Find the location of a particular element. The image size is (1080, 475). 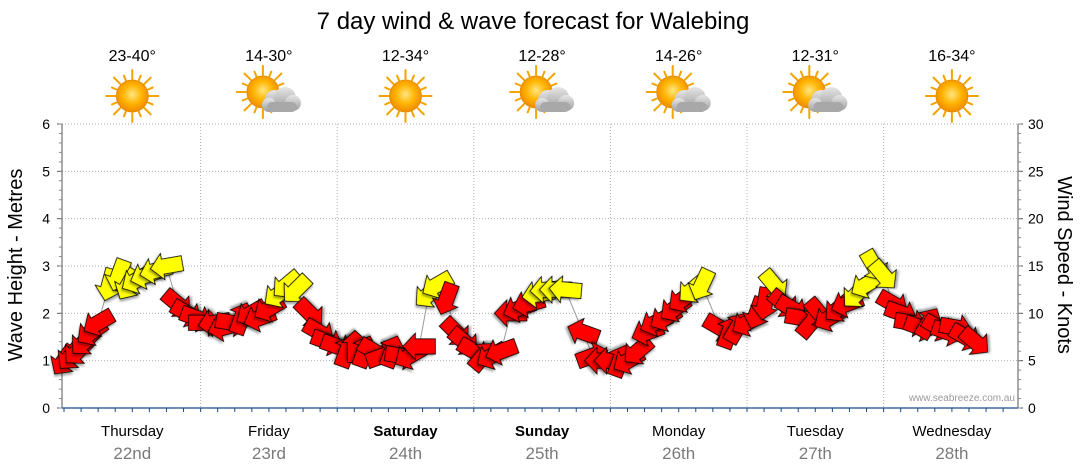

y-left-tick-label: 0 is located at coordinates (46, 408).